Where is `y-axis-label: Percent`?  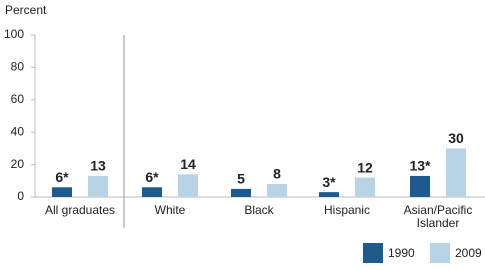 y-axis-label: Percent is located at coordinates (26, 10).